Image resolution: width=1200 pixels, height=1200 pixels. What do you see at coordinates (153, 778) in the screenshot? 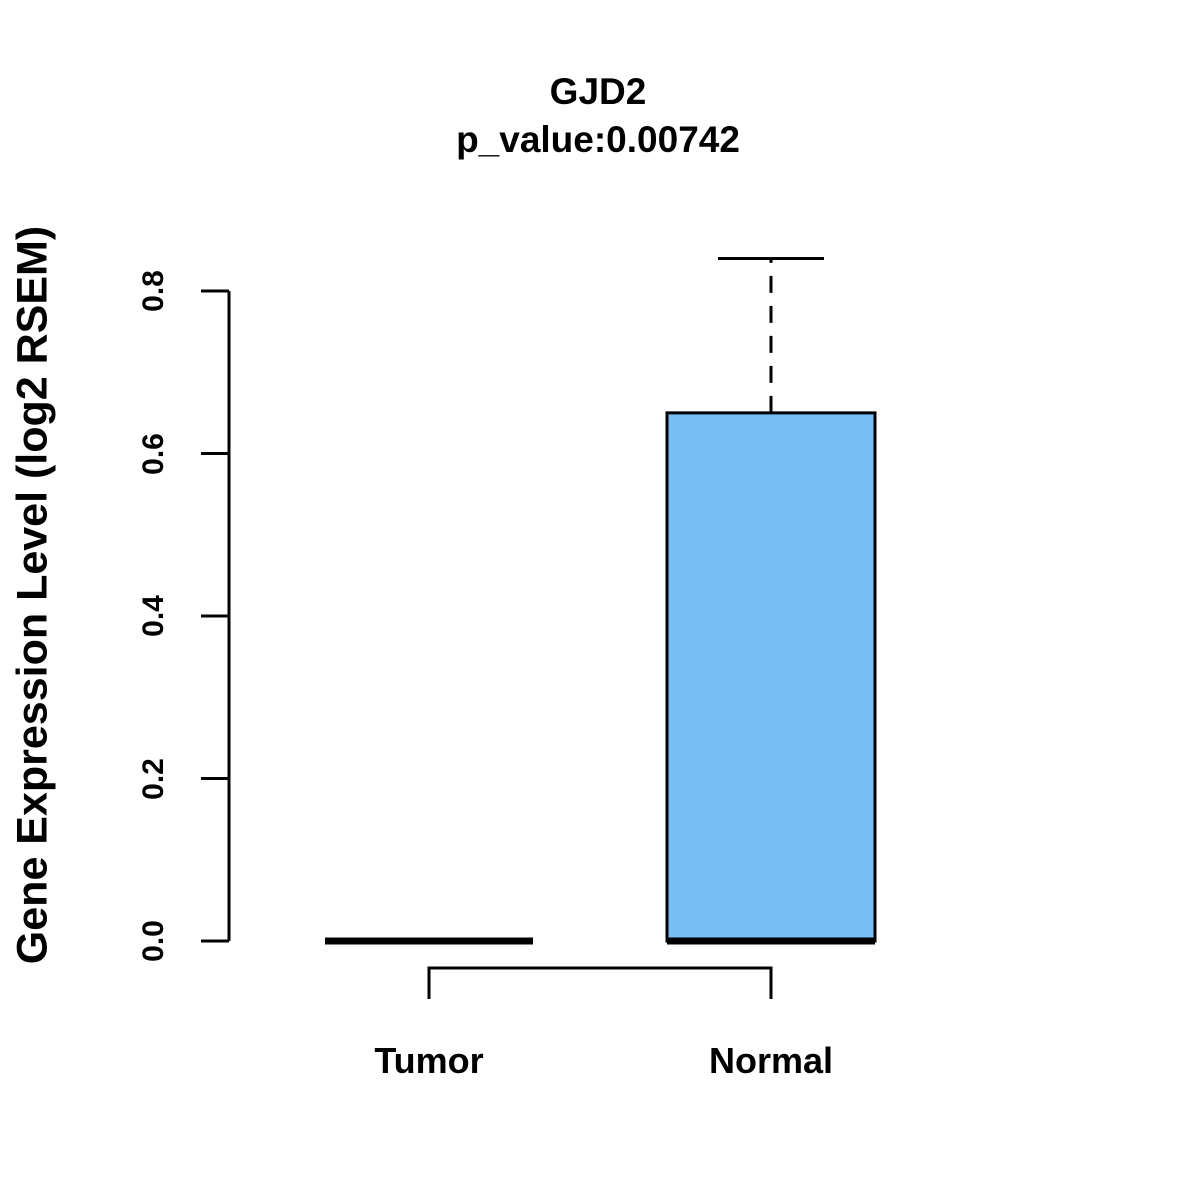
I see `y-tick-label: 0.2` at bounding box center [153, 778].